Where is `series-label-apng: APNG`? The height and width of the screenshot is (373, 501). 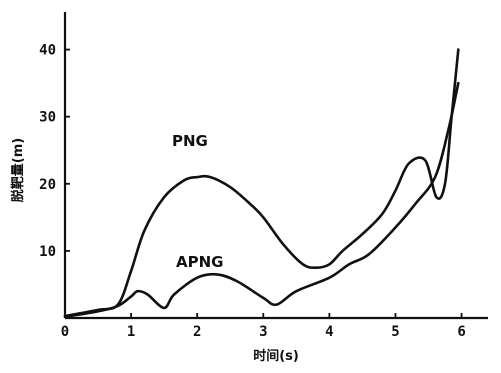 series-label-apng: APNG is located at coordinates (199, 262).